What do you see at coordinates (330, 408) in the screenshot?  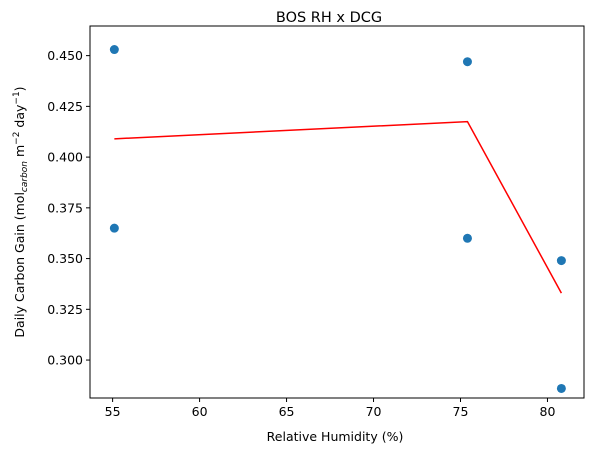 I see `x-axis-ticks: 55 60 65 70 75 80` at bounding box center [330, 408].